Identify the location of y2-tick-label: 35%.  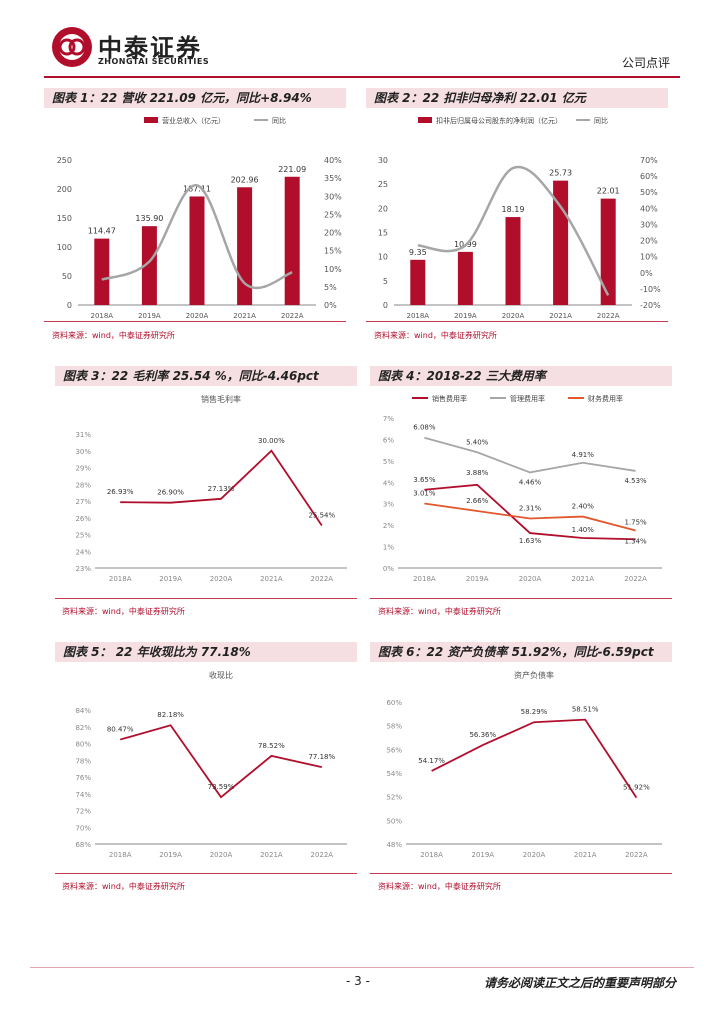
(333, 178).